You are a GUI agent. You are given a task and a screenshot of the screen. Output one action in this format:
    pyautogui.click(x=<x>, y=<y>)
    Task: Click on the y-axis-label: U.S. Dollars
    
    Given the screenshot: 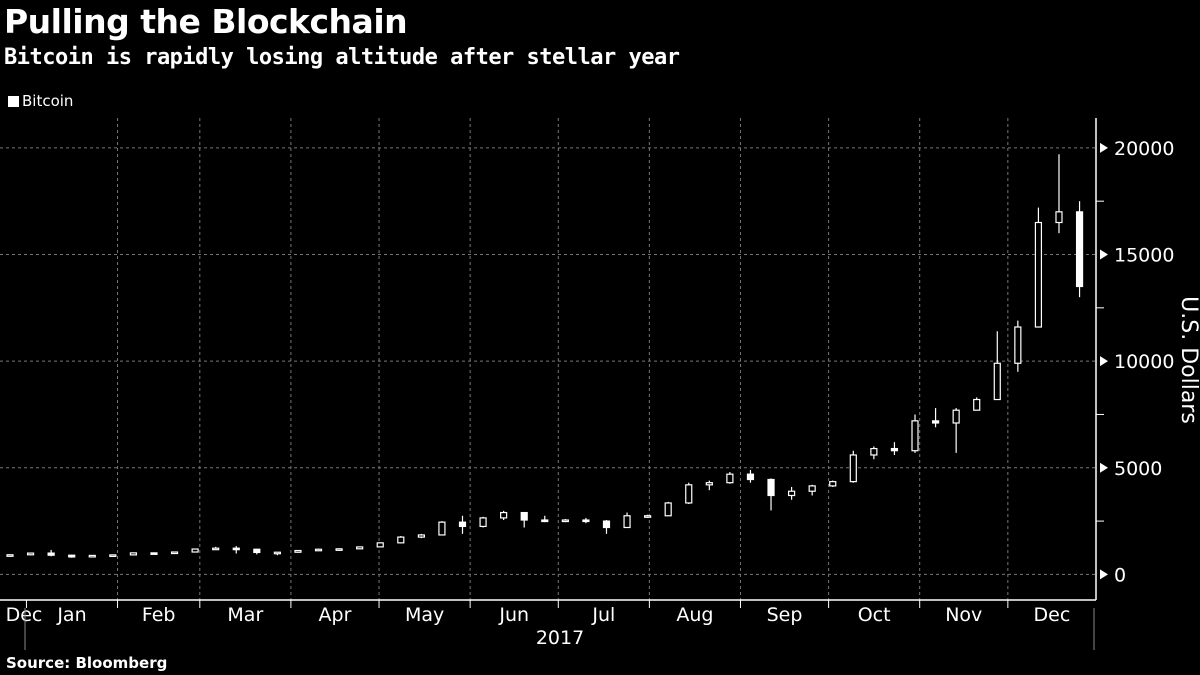 What is the action you would take?
    pyautogui.click(x=1188, y=360)
    